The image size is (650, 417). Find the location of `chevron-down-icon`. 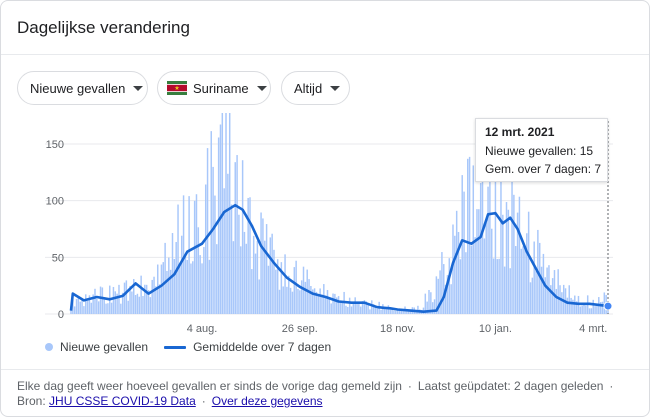

chevron-down-icon is located at coordinates (138, 88).